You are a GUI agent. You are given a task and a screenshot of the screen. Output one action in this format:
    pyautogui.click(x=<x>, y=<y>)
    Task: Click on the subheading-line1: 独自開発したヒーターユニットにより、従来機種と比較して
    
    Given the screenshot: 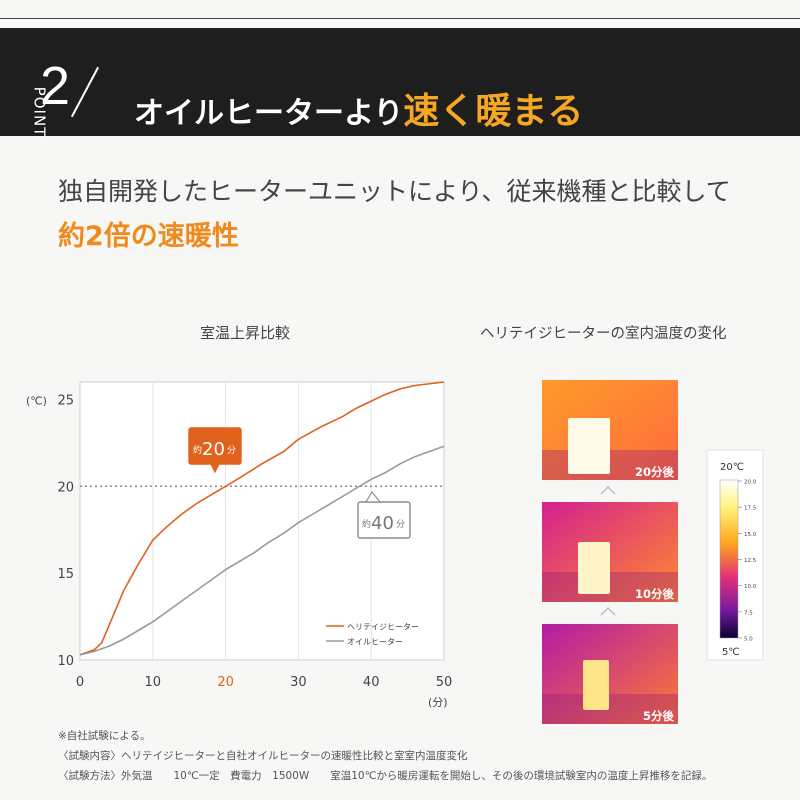 What is the action you would take?
    pyautogui.click(x=394, y=191)
    